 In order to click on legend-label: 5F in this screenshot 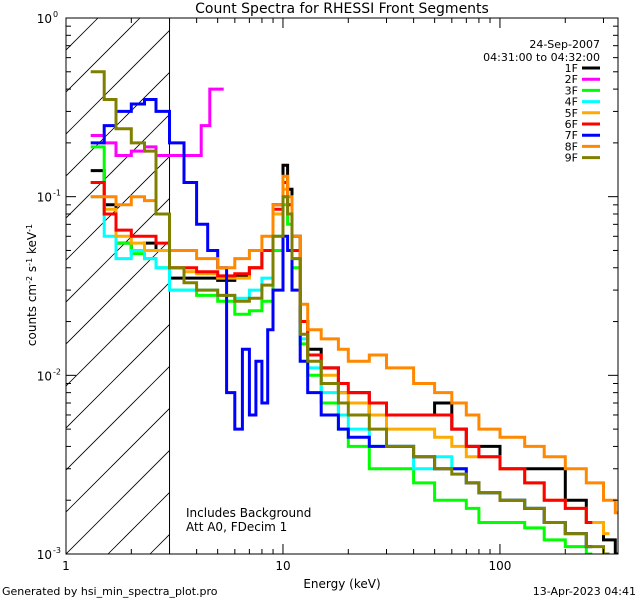, I will do `click(571, 113)`.